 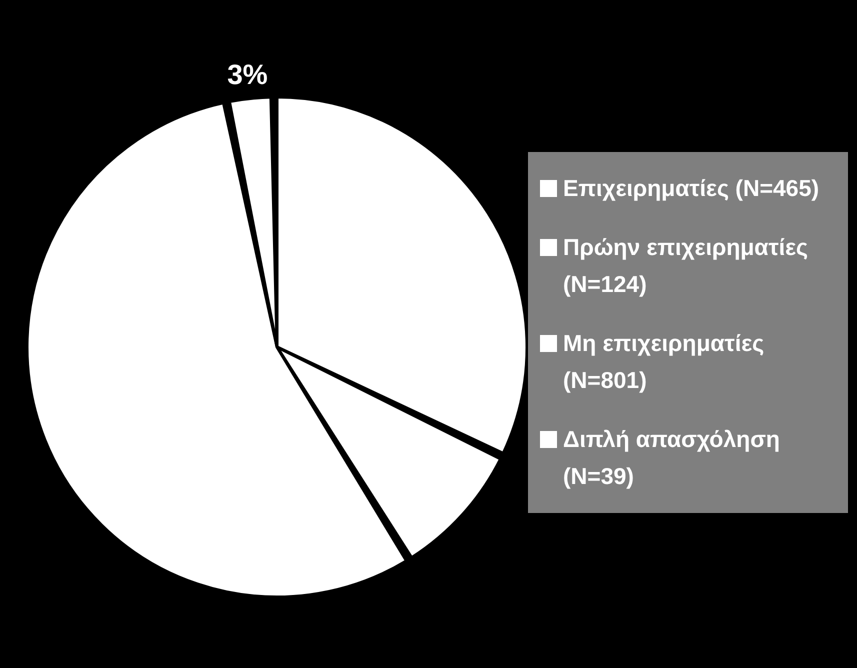 What do you see at coordinates (664, 362) in the screenshot?
I see `legend-label: Μη επιχειρηματίες (N=801)` at bounding box center [664, 362].